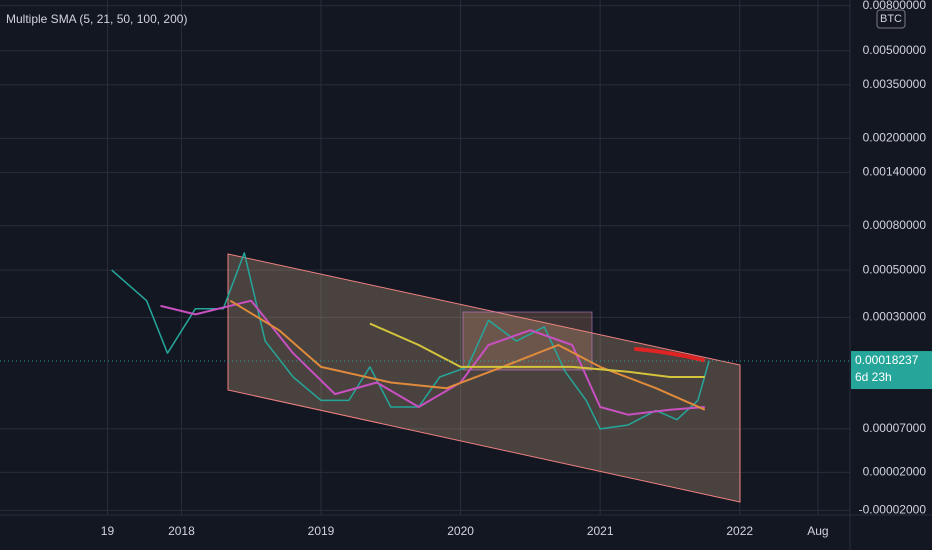  I want to click on x-tick-label: Aug, so click(817, 531).